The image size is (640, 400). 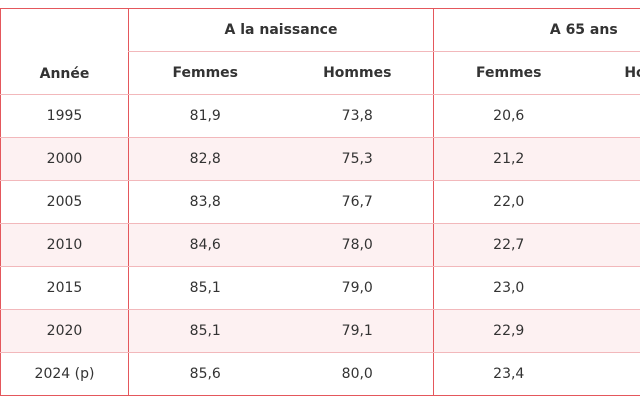 I want to click on value-cell: 79,1, so click(x=357, y=331).